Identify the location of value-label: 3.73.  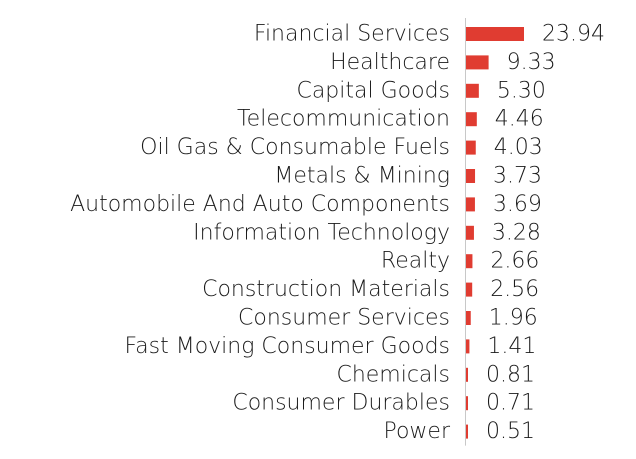
(517, 176).